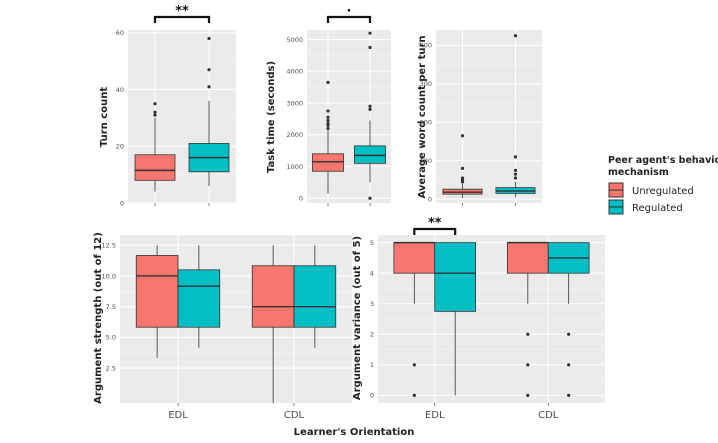  I want to click on turn-count-ytick-label: 0, so click(122, 203).